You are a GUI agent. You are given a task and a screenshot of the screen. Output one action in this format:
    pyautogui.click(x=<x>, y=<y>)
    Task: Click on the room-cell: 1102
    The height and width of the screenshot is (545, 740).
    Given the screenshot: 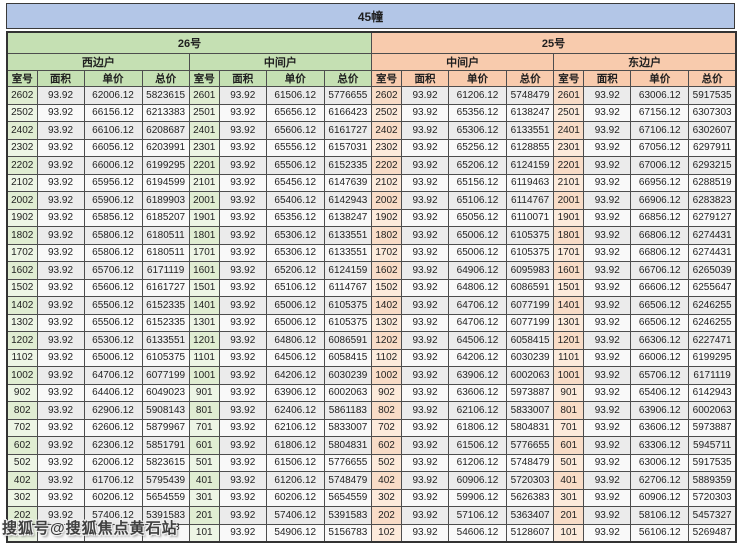 What is the action you would take?
    pyautogui.click(x=386, y=357)
    